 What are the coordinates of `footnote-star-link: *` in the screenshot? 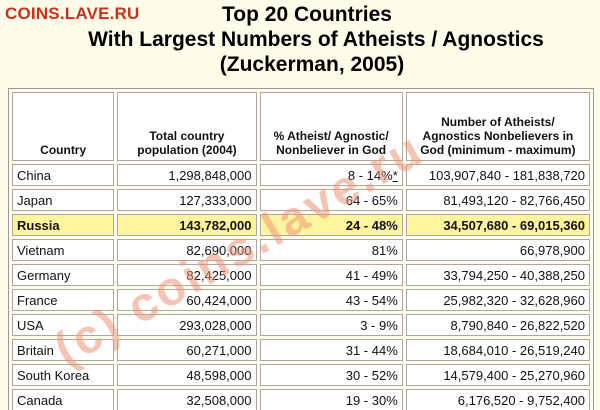 It's located at (395, 175).